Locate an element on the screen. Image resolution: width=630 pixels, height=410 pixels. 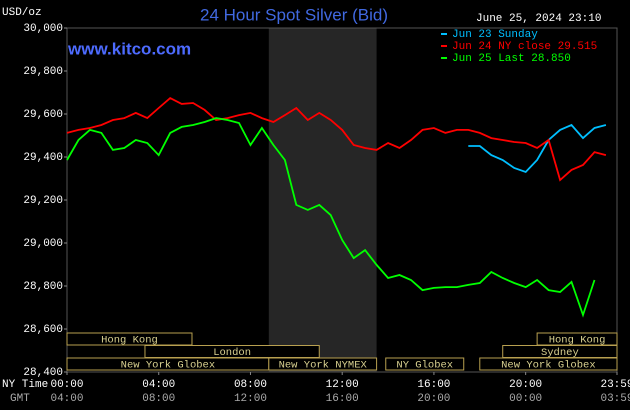
x-tick-label: 12:00 is located at coordinates (342, 385).